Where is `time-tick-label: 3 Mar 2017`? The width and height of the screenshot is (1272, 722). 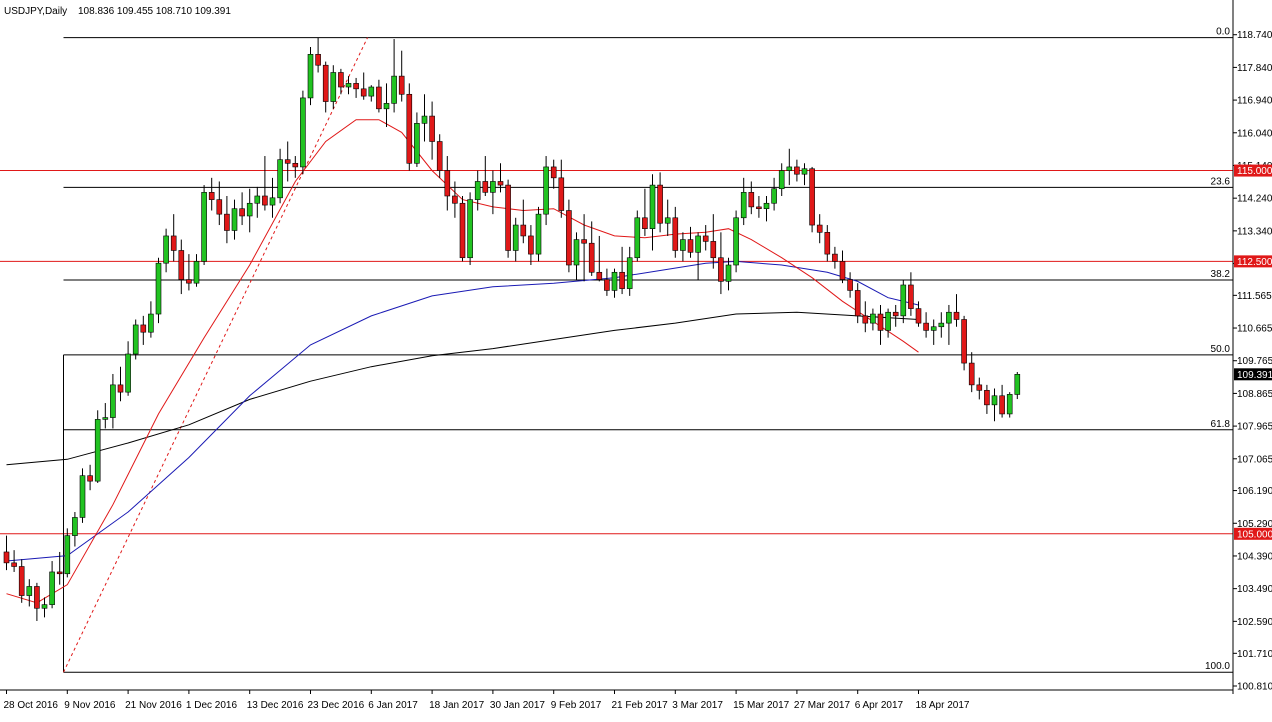
time-tick-label: 3 Mar 2017 is located at coordinates (697, 705).